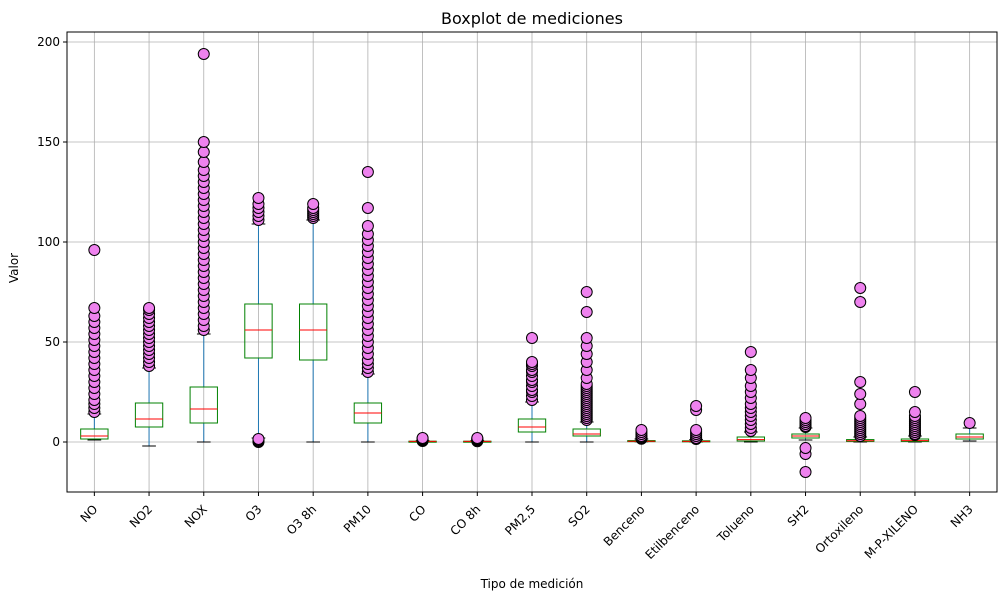 The width and height of the screenshot is (1005, 605). What do you see at coordinates (196, 516) in the screenshot?
I see `x-tick-label: NOX` at bounding box center [196, 516].